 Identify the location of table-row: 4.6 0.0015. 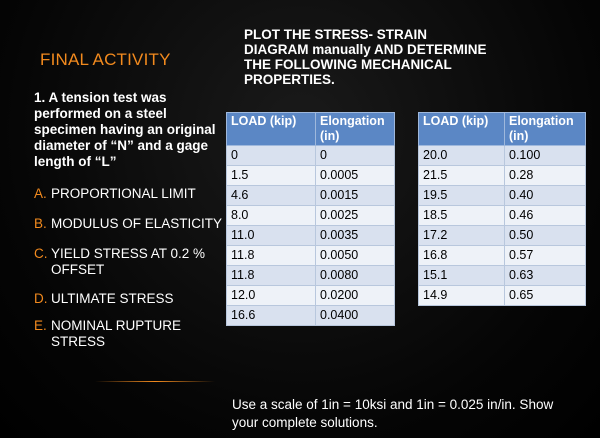
(310, 195).